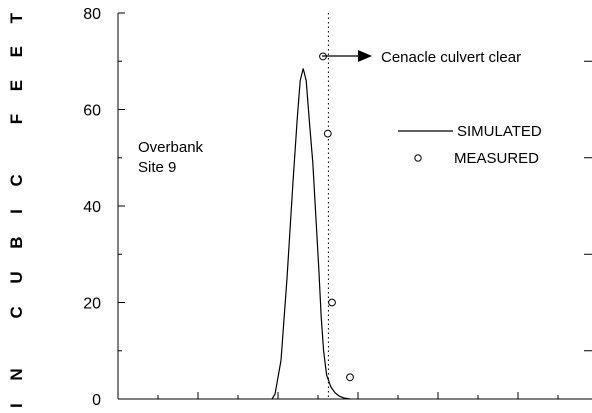  What do you see at coordinates (588, 206) in the screenshot?
I see `right-ticks` at bounding box center [588, 206].